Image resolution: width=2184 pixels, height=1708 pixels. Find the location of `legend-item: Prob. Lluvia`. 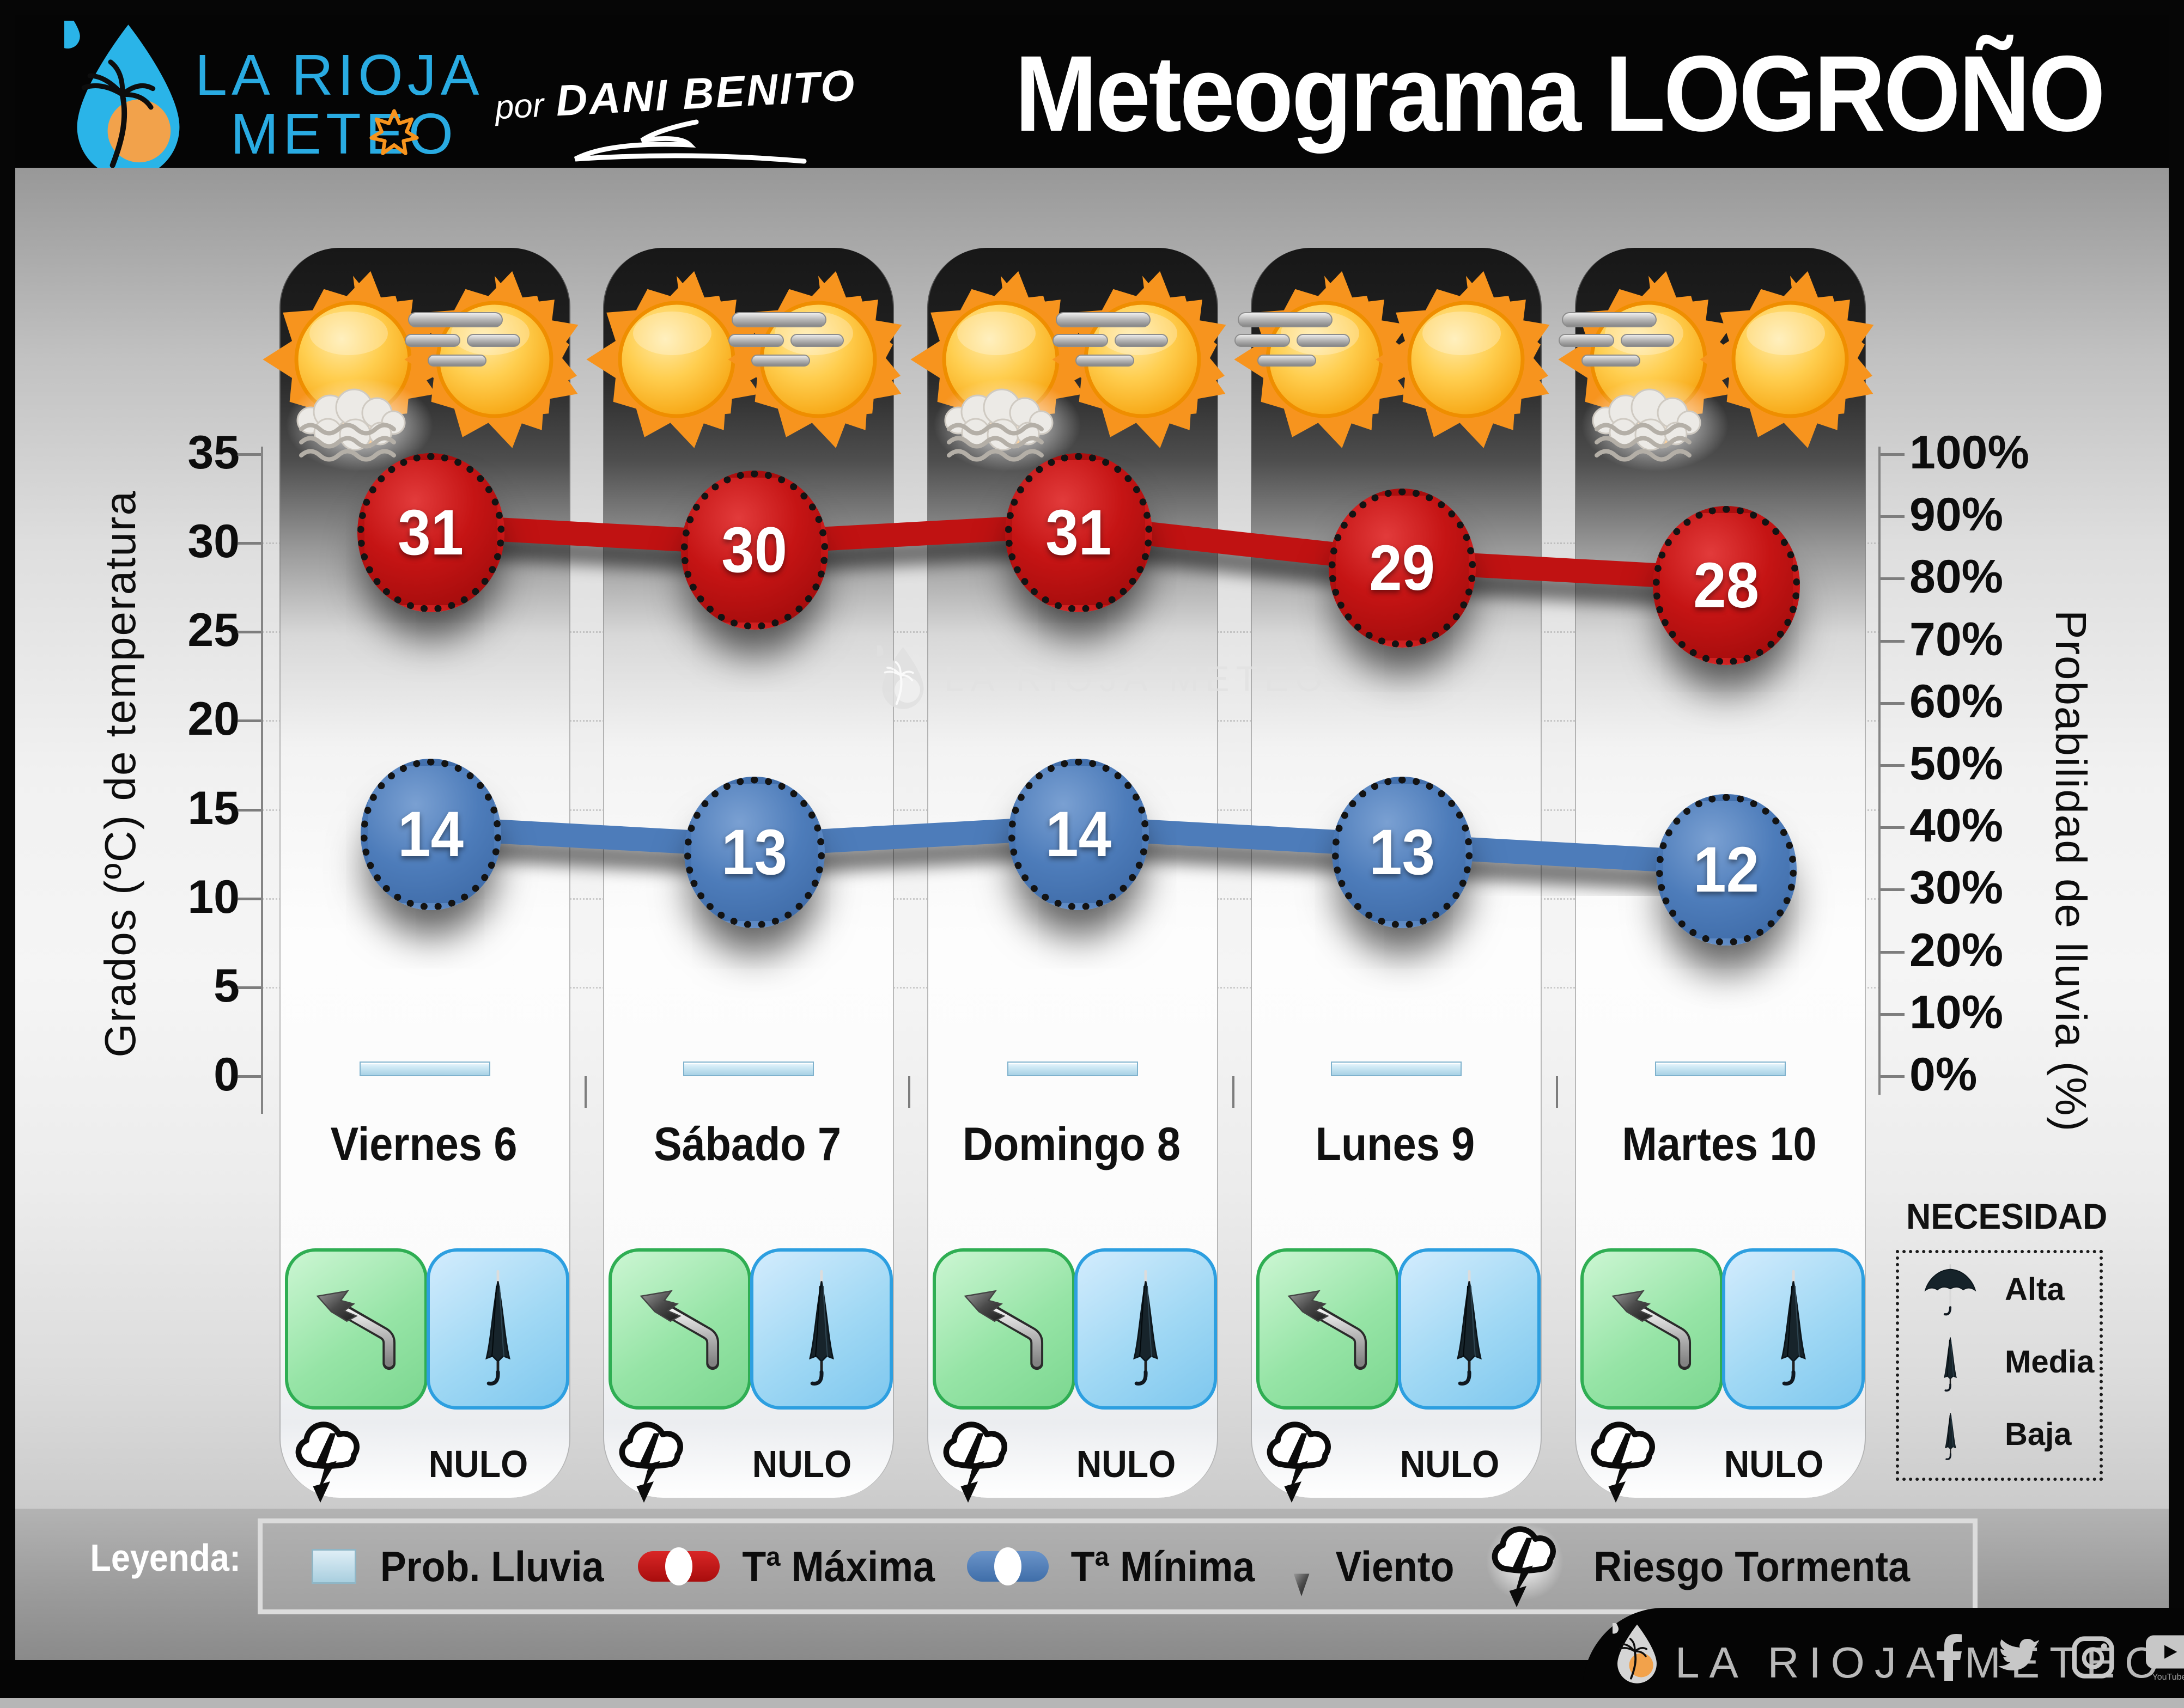

legend-item: Prob. Lluvia is located at coordinates (462, 1566).